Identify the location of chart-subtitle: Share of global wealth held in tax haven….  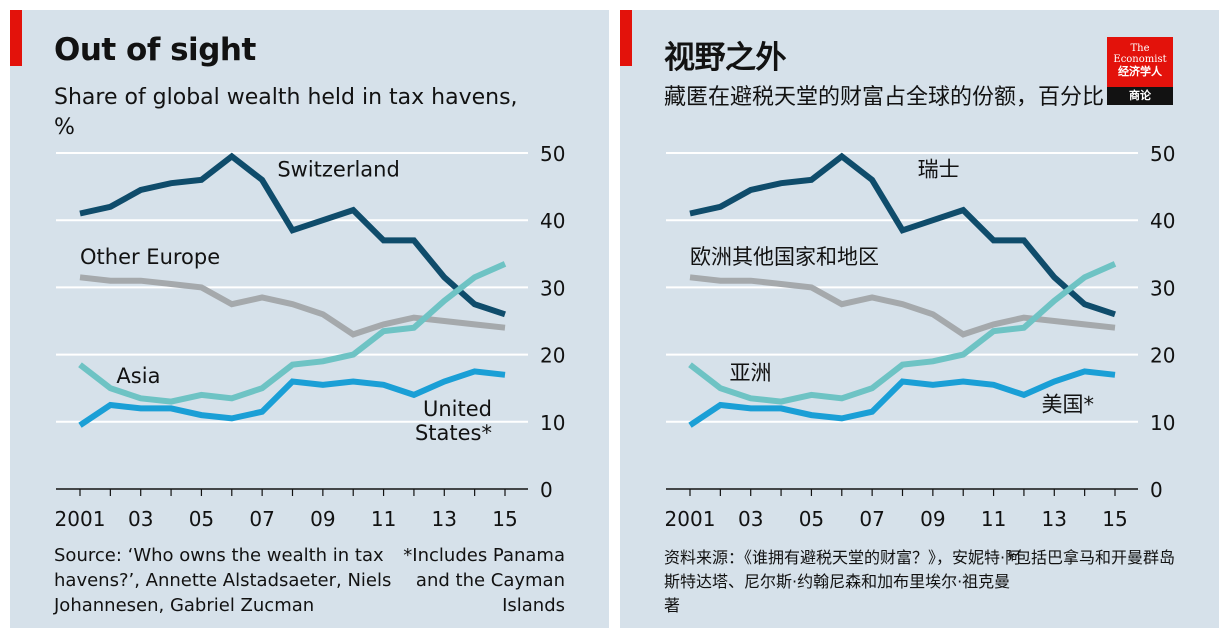
(286, 112).